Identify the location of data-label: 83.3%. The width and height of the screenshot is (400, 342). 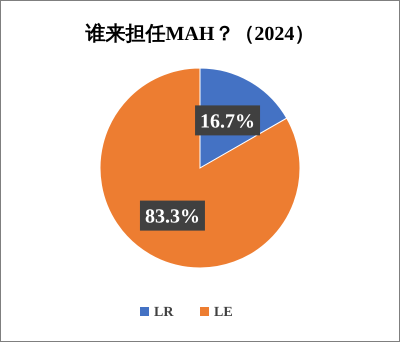
(172, 217).